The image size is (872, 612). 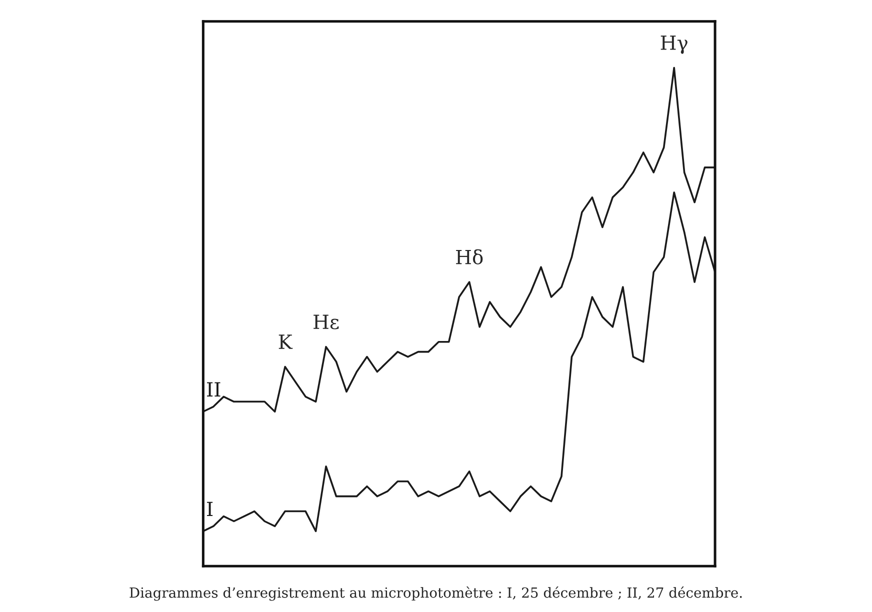 I want to click on series-label: II, so click(x=213, y=389).